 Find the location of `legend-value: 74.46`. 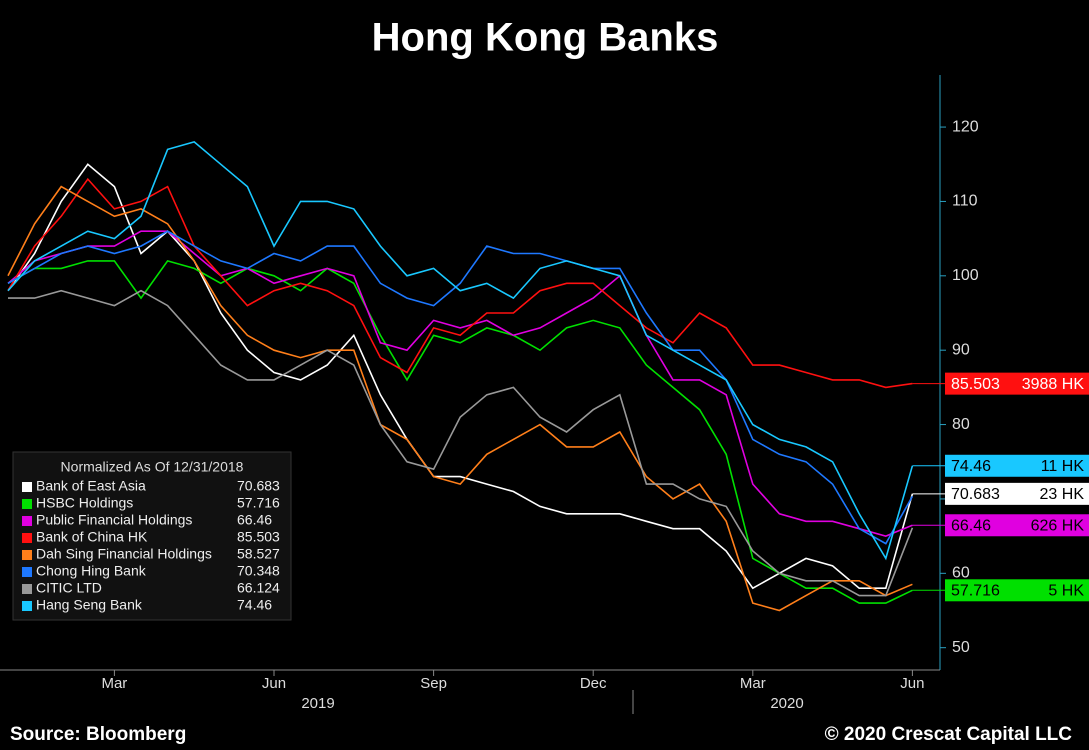

legend-value: 74.46 is located at coordinates (254, 605).